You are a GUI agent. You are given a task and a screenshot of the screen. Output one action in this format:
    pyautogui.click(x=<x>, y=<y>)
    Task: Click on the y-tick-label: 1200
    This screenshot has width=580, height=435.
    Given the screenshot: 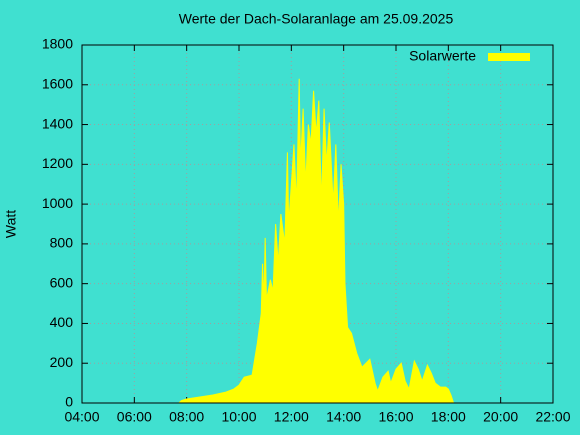 What is the action you would take?
    pyautogui.click(x=57, y=163)
    